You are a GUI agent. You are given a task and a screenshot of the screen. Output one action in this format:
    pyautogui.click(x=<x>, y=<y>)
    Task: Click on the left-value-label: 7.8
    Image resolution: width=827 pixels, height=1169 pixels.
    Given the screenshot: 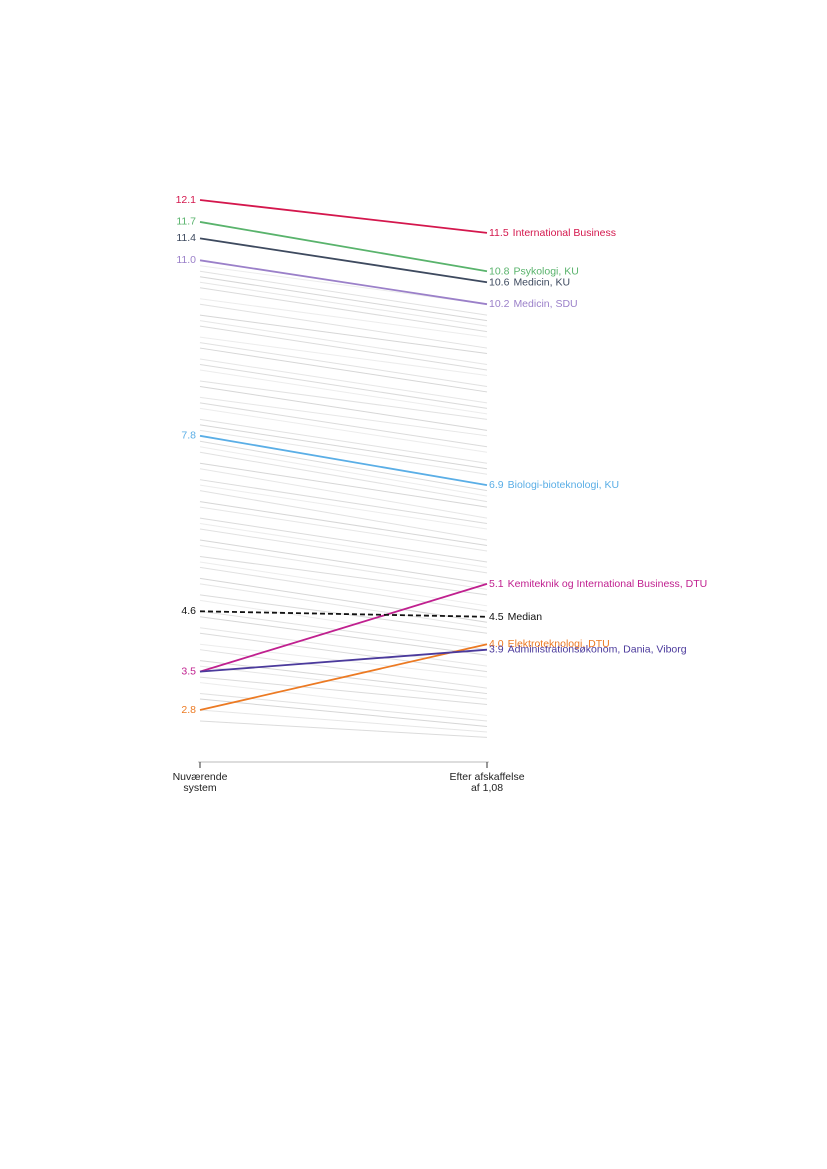 What is the action you would take?
    pyautogui.click(x=188, y=436)
    